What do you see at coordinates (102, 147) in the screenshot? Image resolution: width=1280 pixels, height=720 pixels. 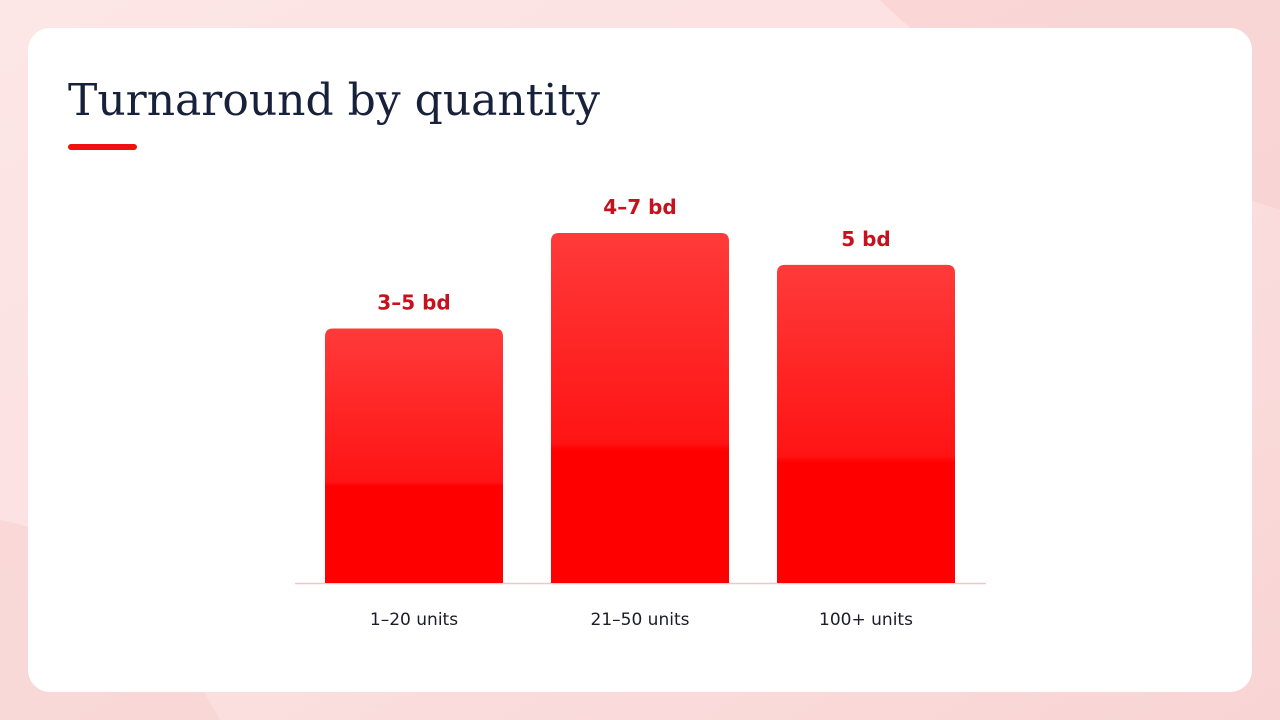 I see `title-underline` at bounding box center [102, 147].